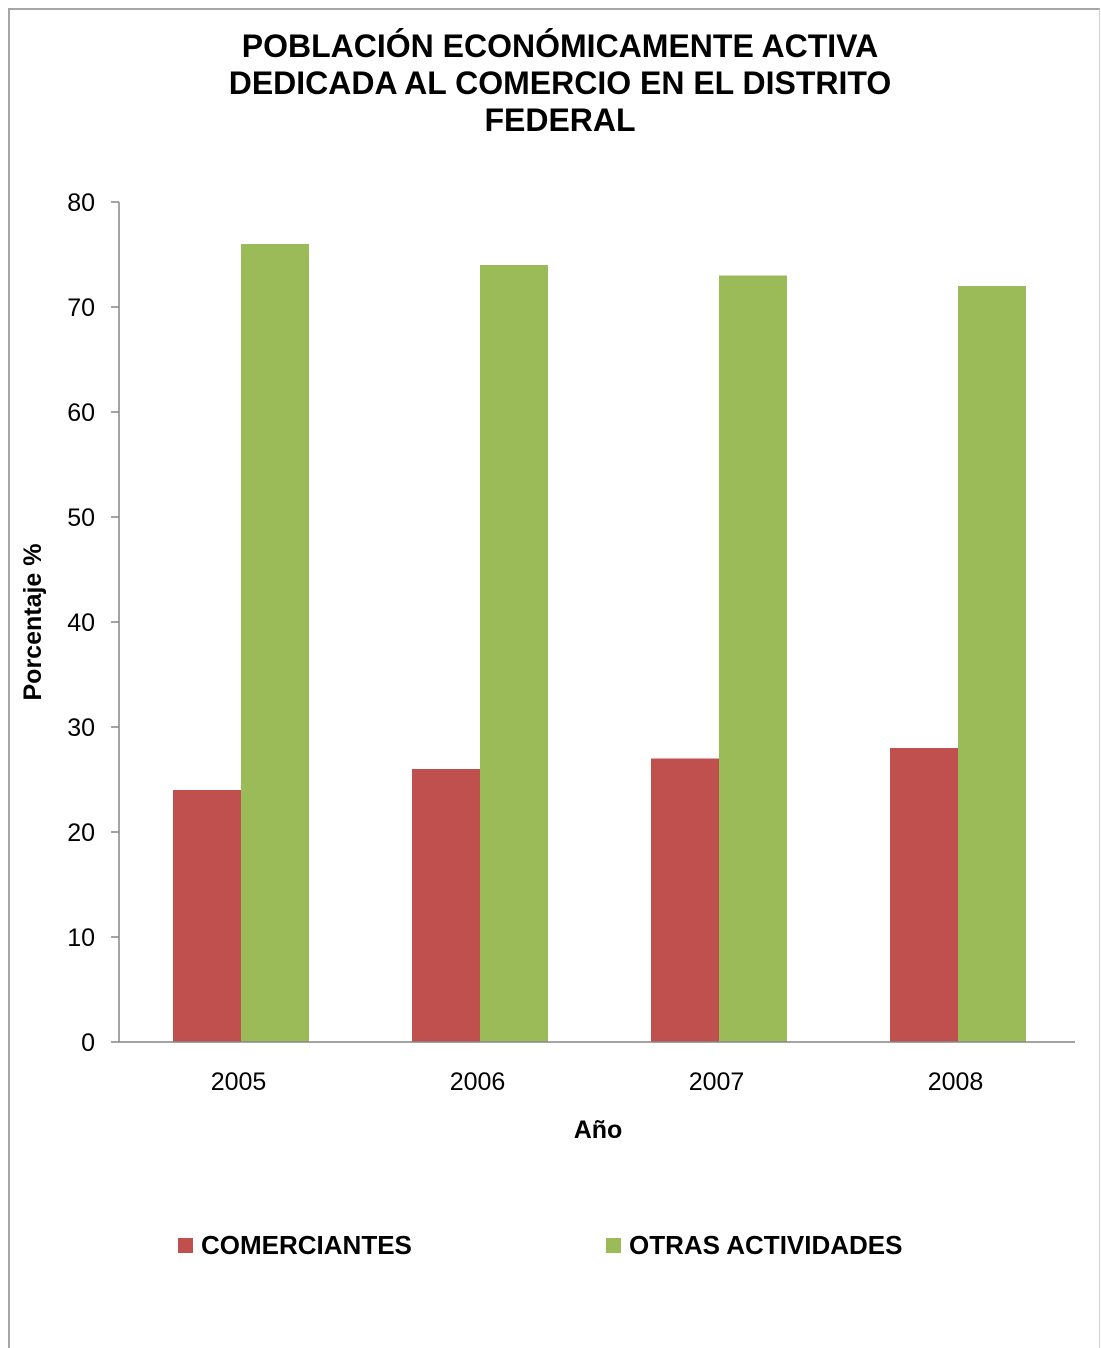  I want to click on y-tick-label: 80, so click(81, 203).